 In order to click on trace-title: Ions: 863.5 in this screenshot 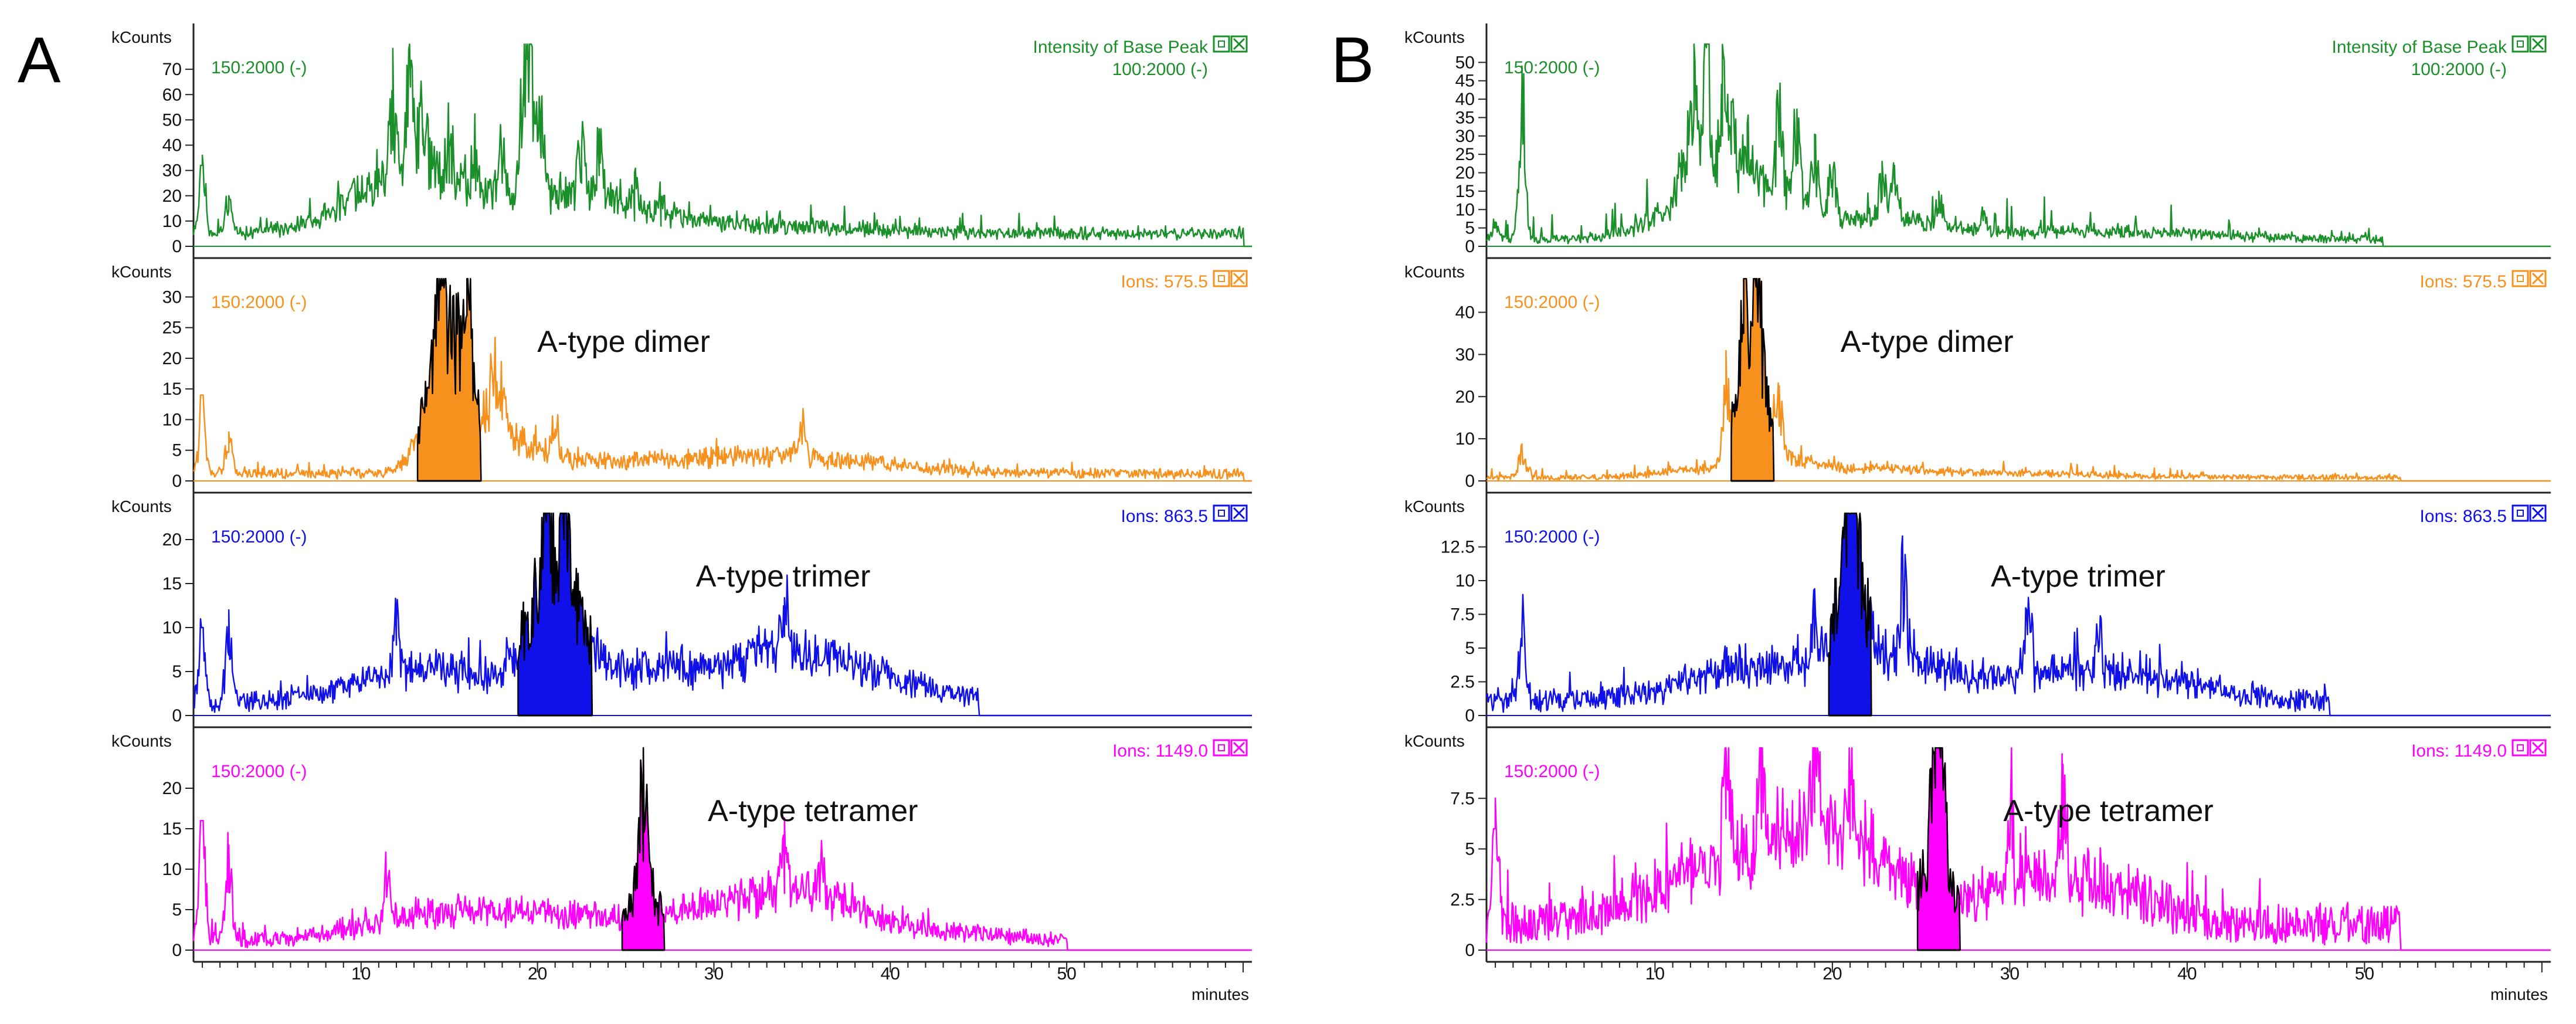, I will do `click(2463, 516)`.